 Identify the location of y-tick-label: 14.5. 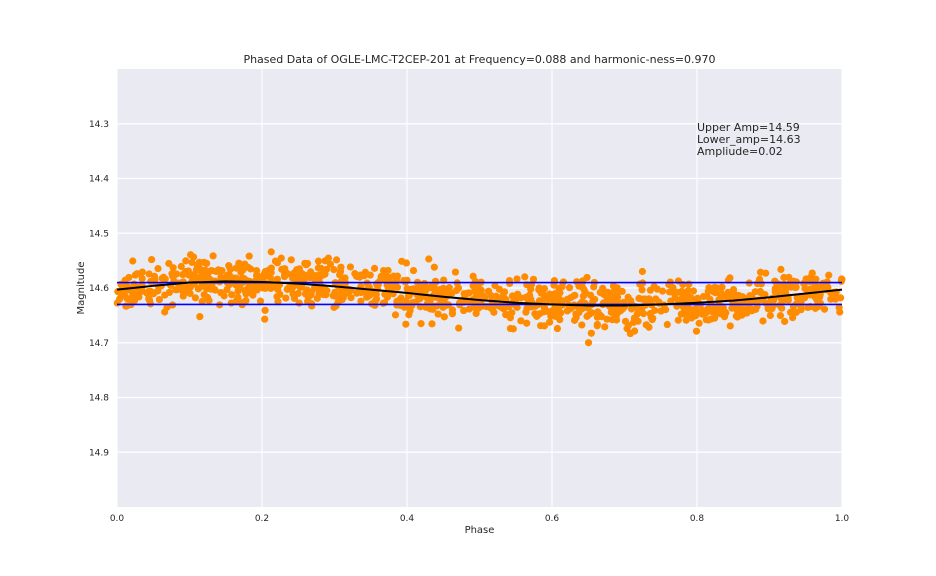
(99, 234).